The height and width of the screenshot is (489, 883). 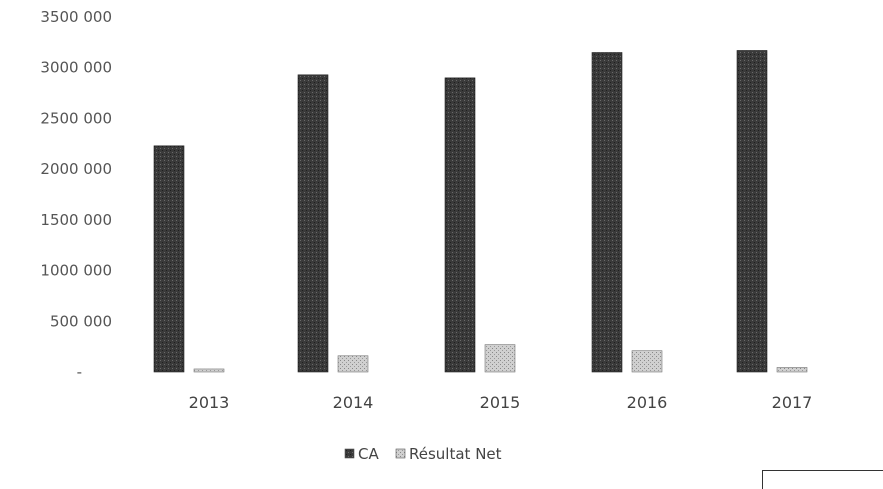 What do you see at coordinates (76, 169) in the screenshot?
I see `y-tick-label: 2000 000` at bounding box center [76, 169].